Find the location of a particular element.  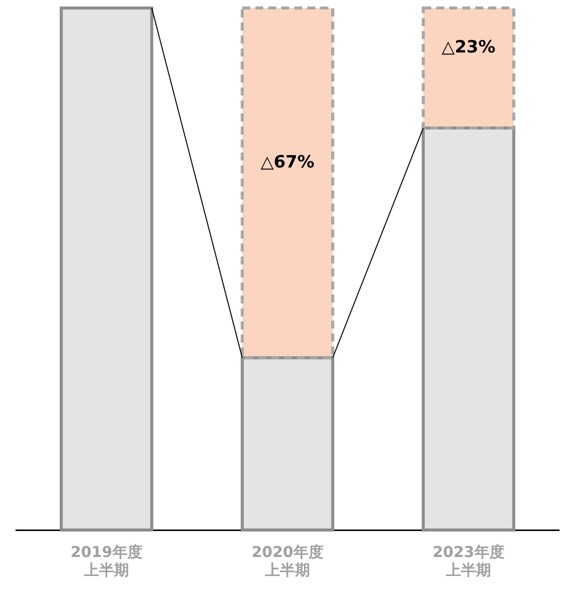

data-label: △23% is located at coordinates (469, 47).